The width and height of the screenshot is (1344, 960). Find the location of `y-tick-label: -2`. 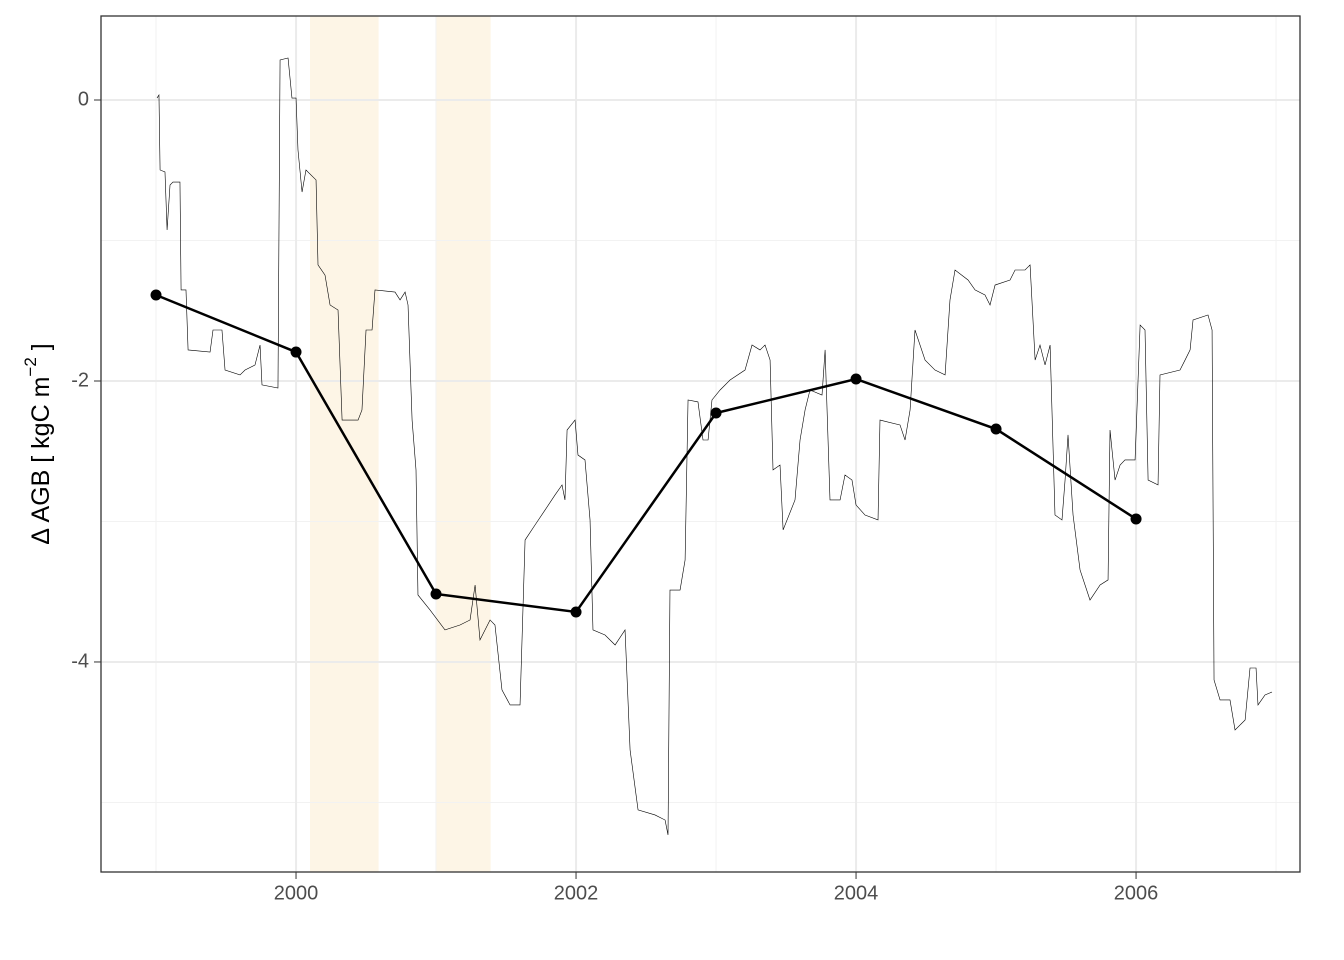

y-tick-label: -2 is located at coordinates (80, 380).